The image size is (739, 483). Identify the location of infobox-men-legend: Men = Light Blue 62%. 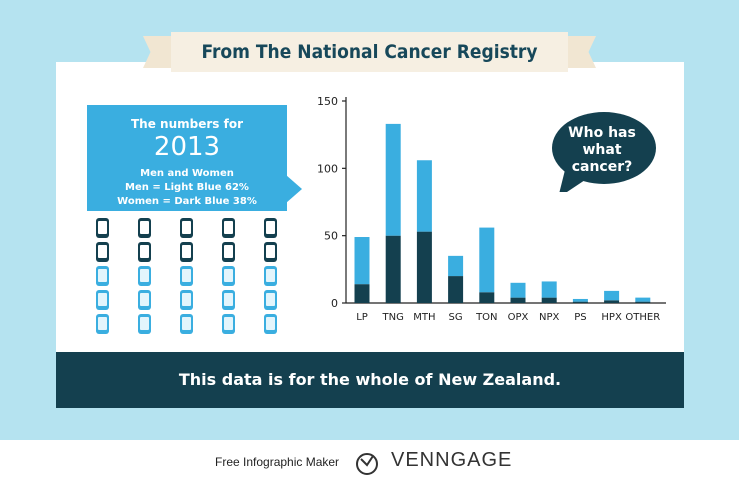
(187, 187).